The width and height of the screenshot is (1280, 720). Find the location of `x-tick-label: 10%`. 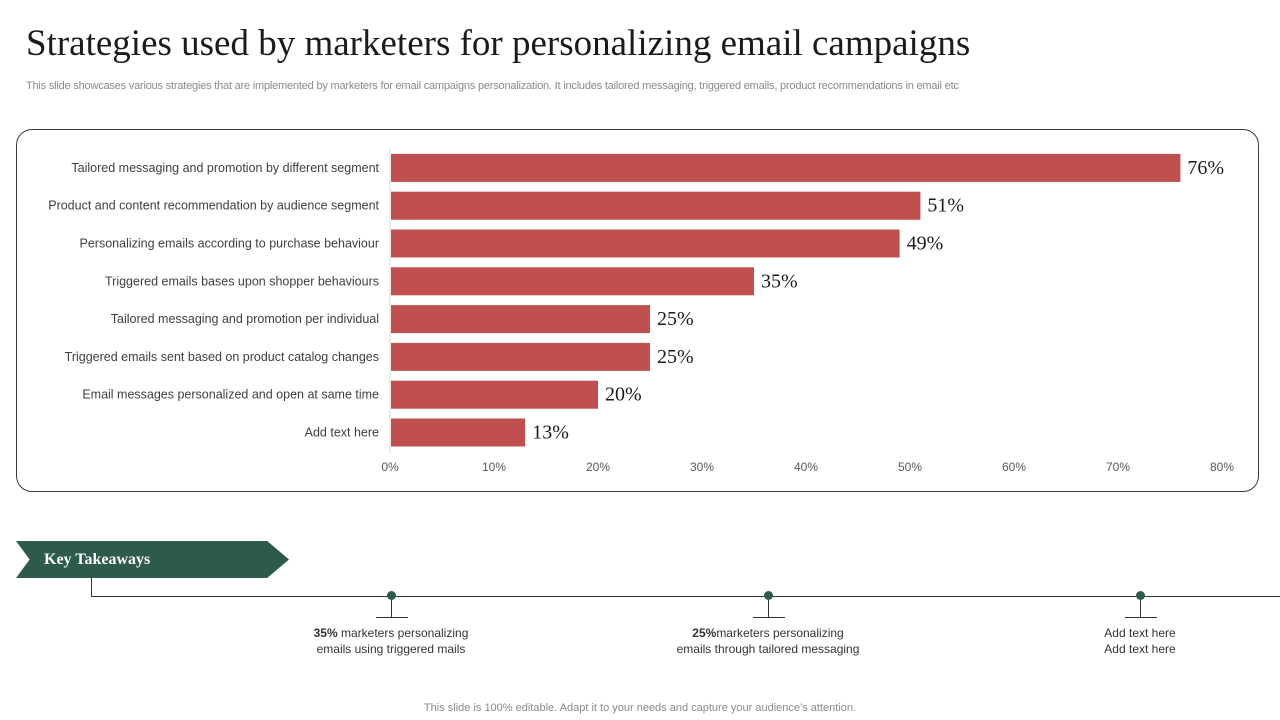

x-tick-label: 10% is located at coordinates (494, 467).